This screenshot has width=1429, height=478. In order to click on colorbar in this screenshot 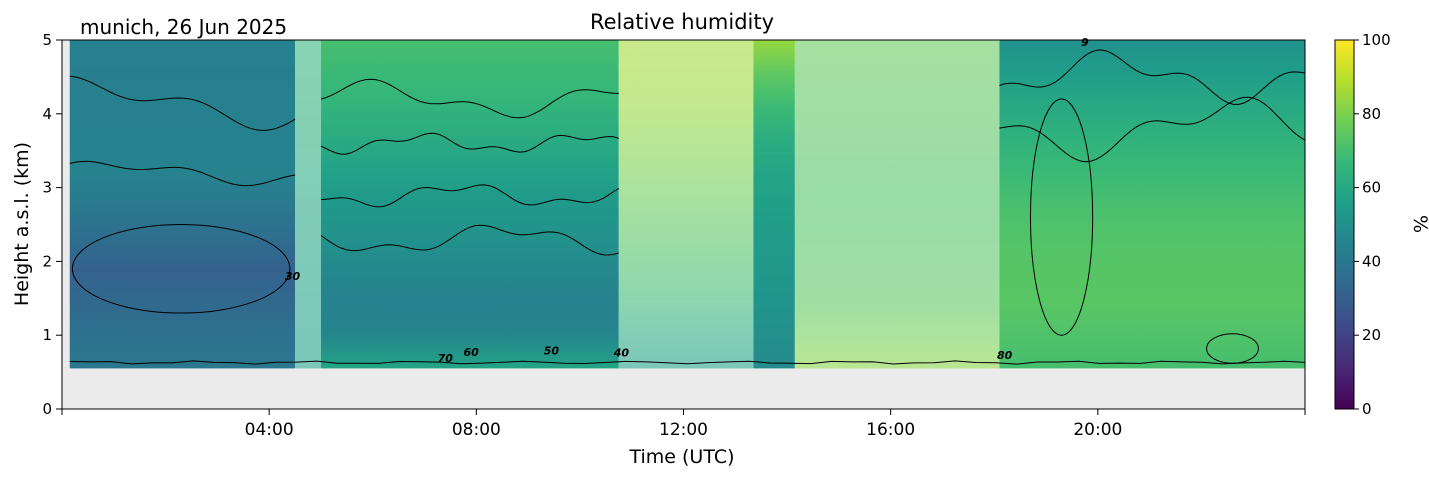, I will do `click(1344, 224)`.